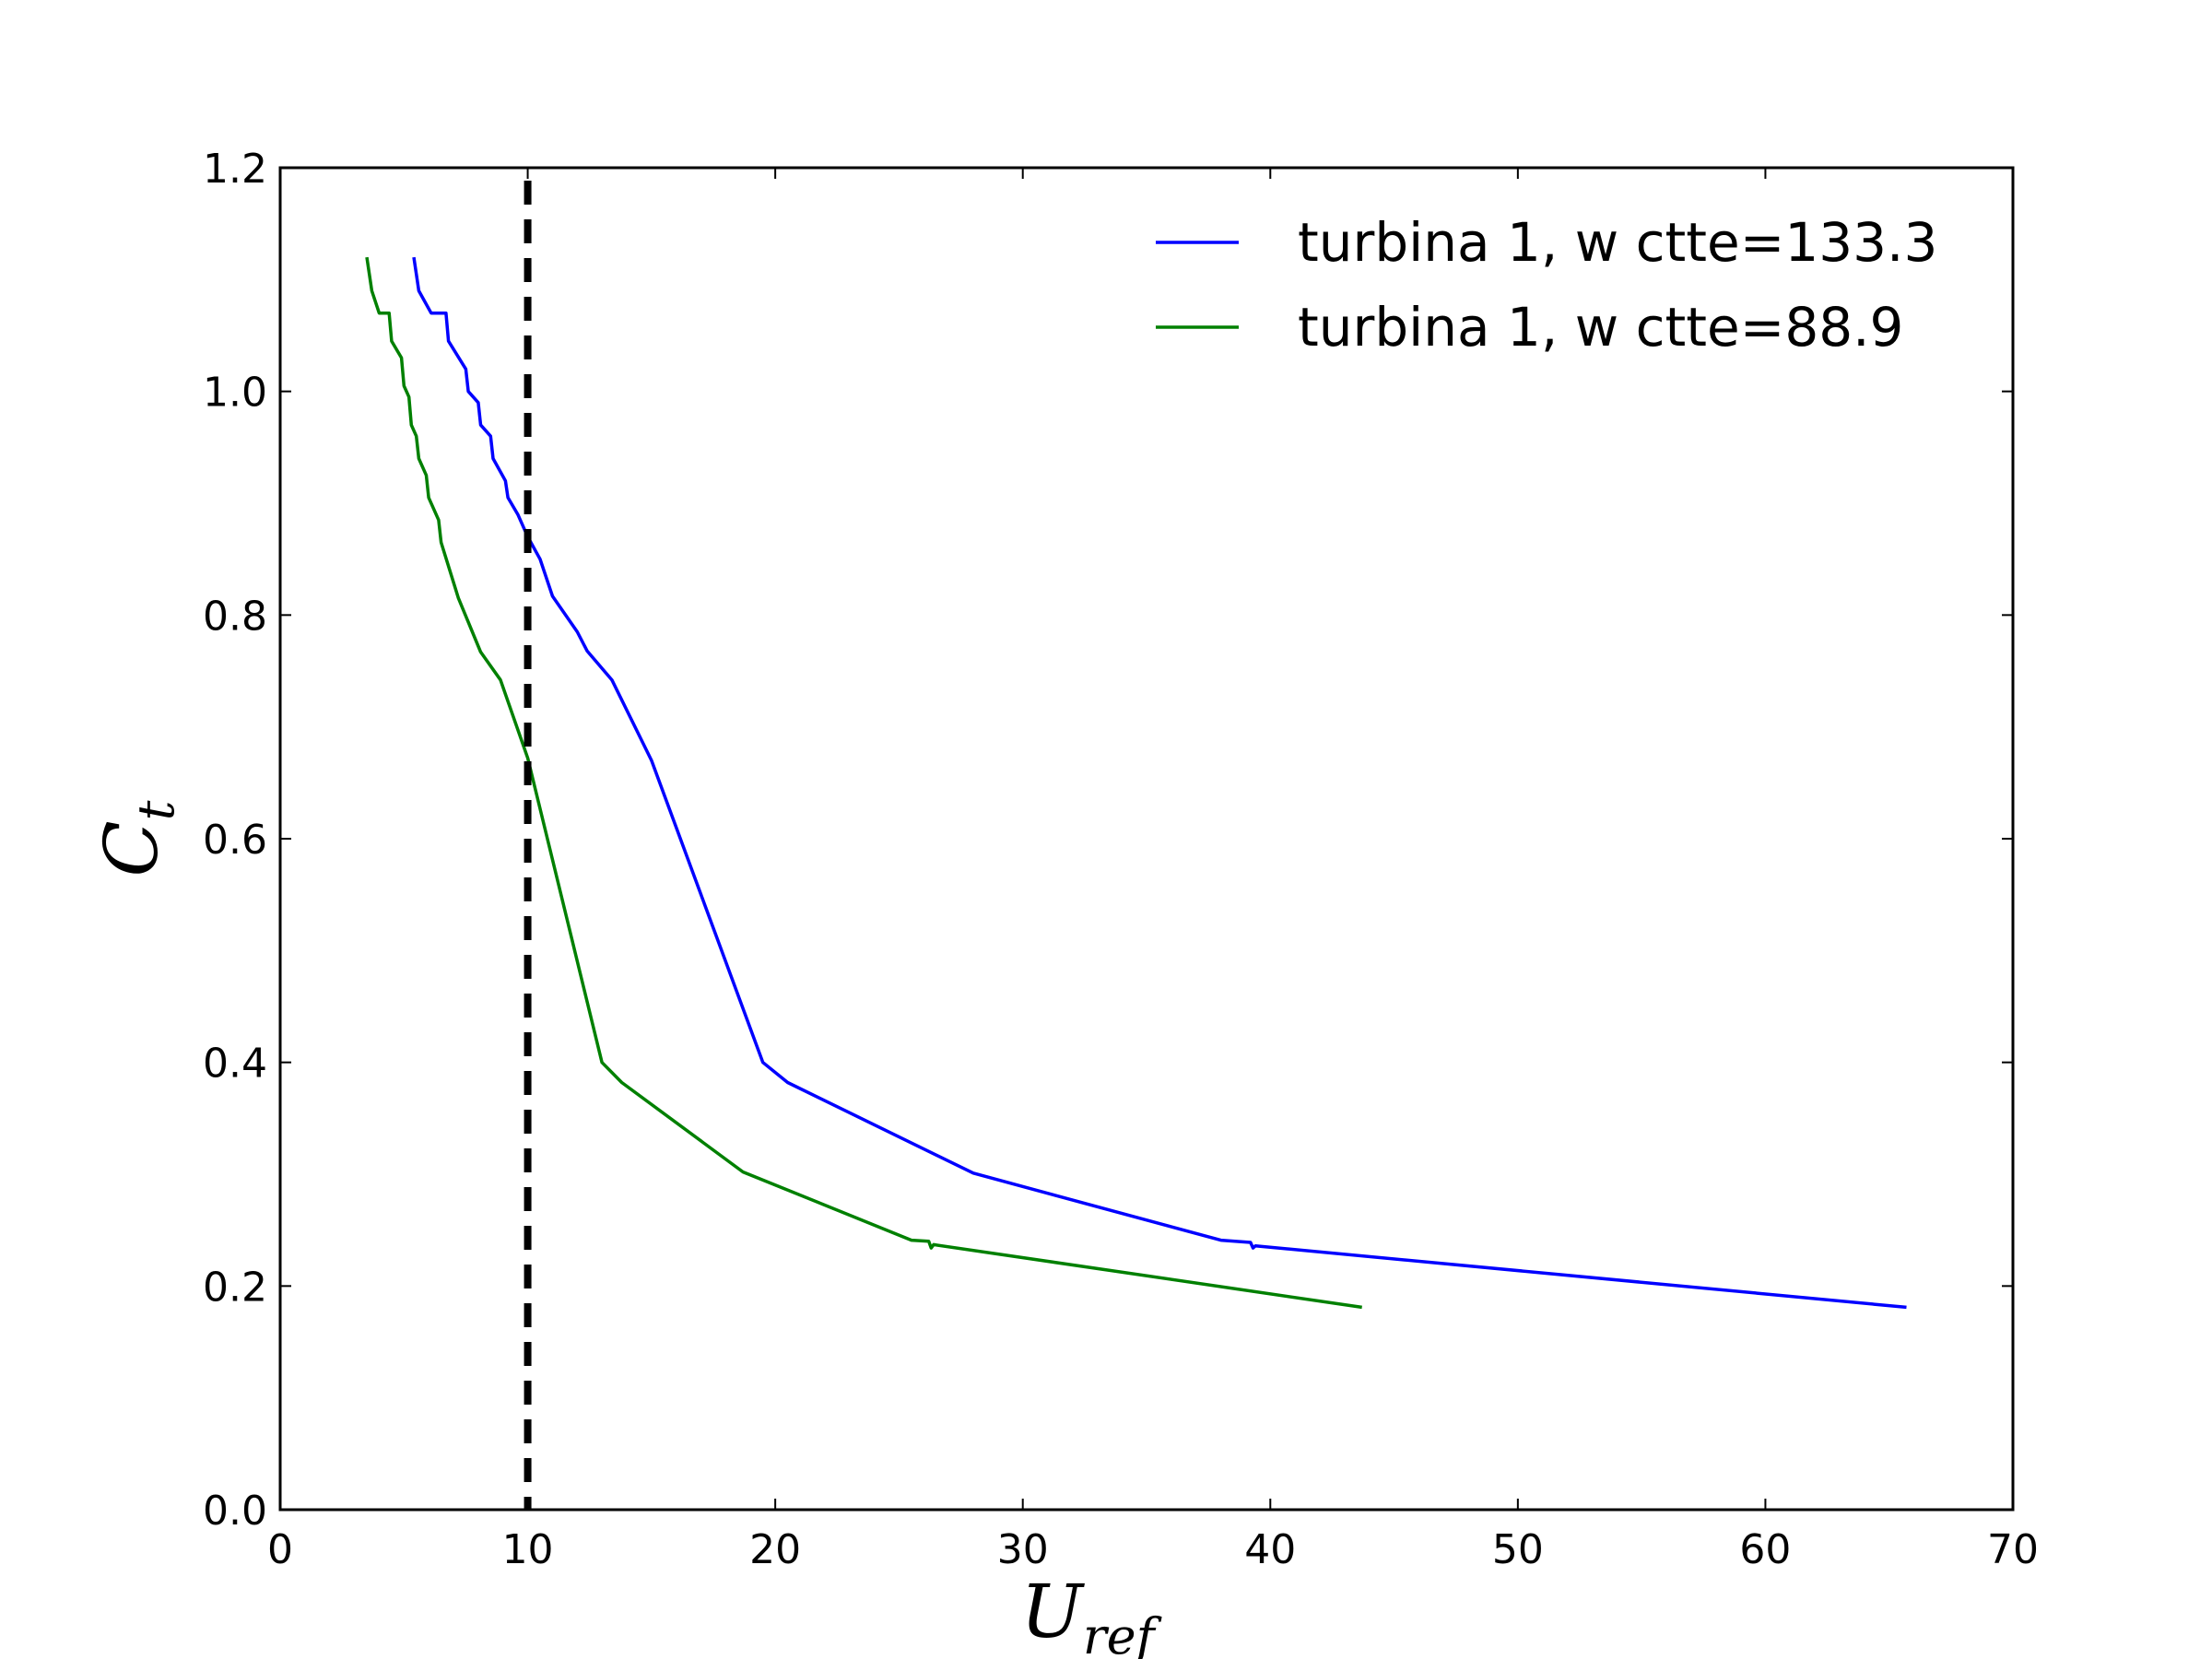  I want to click on x-tick-label: 30, so click(1023, 1549).